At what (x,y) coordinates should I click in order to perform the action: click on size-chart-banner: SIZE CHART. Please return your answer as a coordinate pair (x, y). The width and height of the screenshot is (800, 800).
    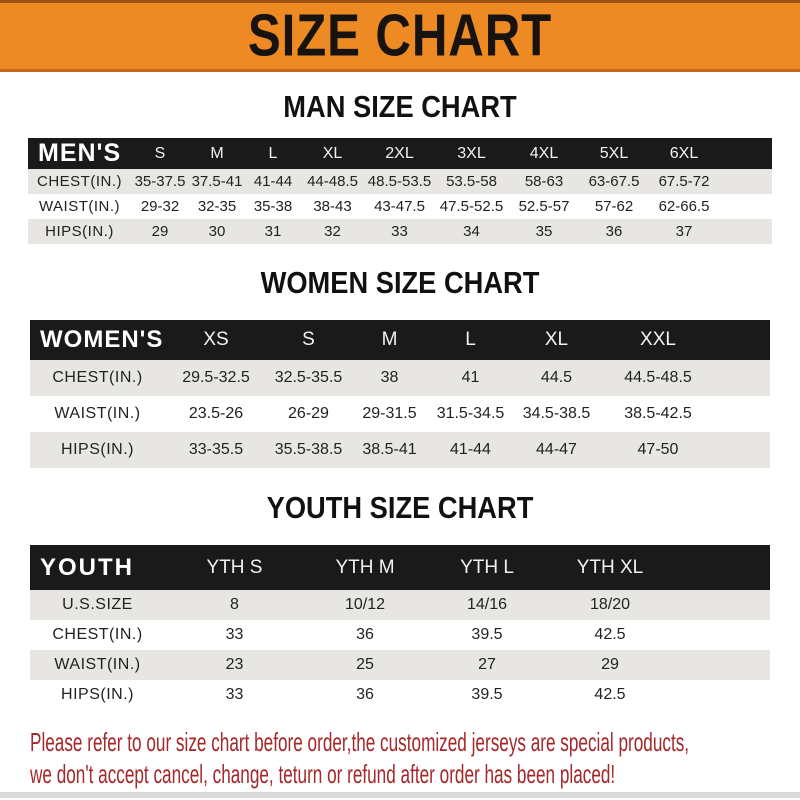
    Looking at the image, I should click on (400, 36).